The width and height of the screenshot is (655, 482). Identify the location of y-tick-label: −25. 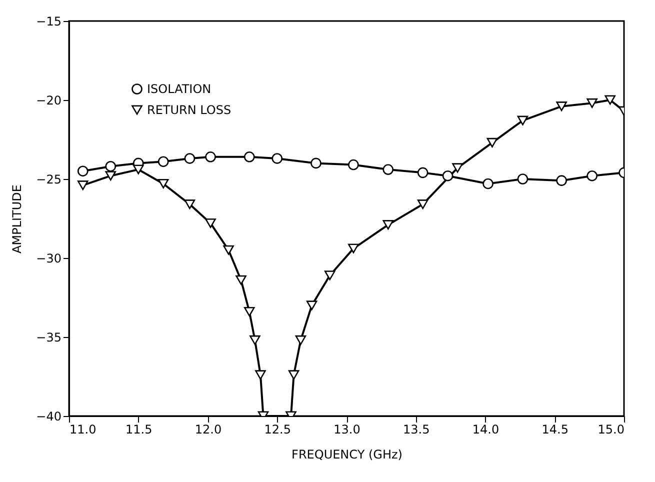
(49, 179).